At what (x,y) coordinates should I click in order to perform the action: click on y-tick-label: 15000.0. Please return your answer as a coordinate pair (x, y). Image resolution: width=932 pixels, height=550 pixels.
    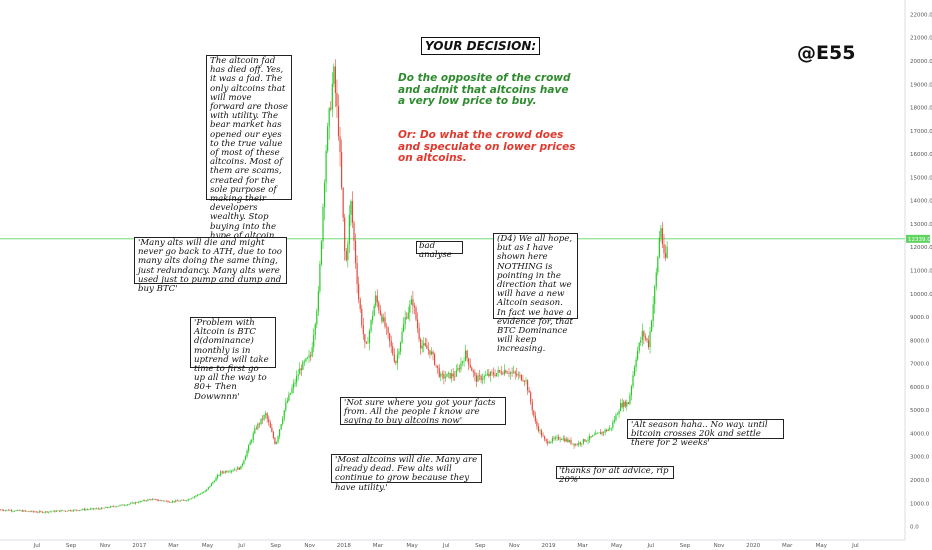
    Looking at the image, I should click on (921, 178).